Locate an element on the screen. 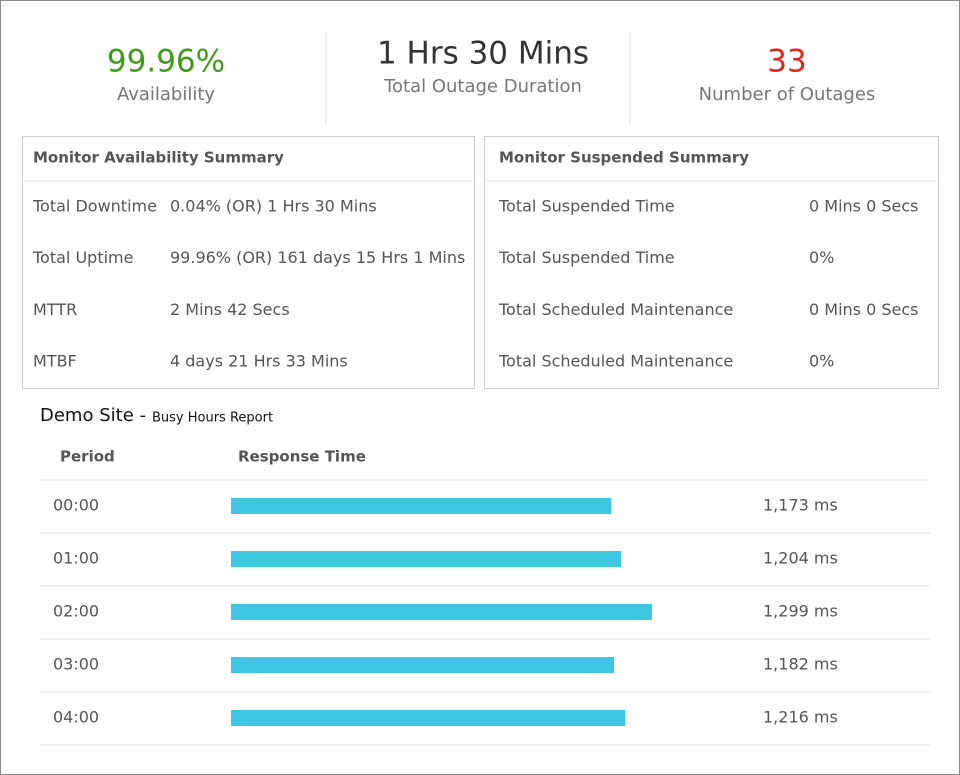 The height and width of the screenshot is (775, 960). period: 00:00 is located at coordinates (76, 505).